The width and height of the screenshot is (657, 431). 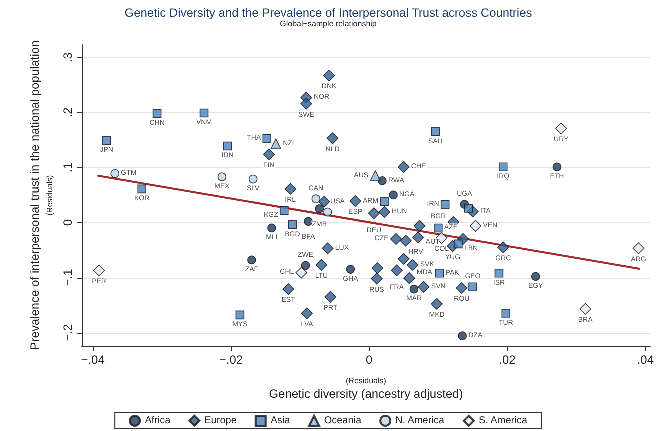 I want to click on x-tick-label: .02, so click(x=507, y=360).